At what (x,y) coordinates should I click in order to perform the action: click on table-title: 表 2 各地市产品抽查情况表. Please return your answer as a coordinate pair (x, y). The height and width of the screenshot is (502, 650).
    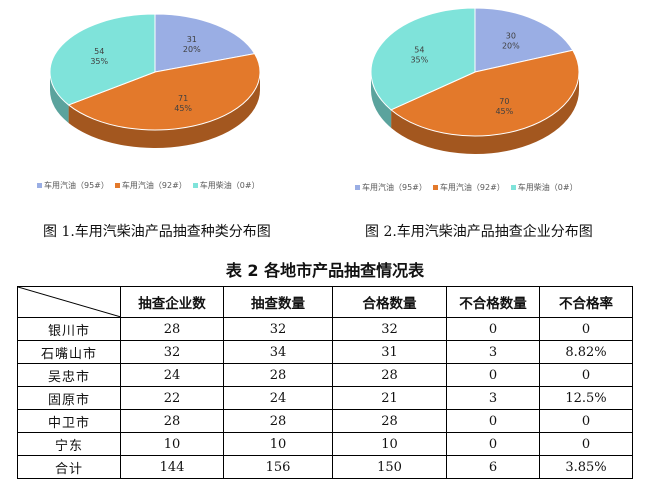
    Looking at the image, I should click on (325, 270).